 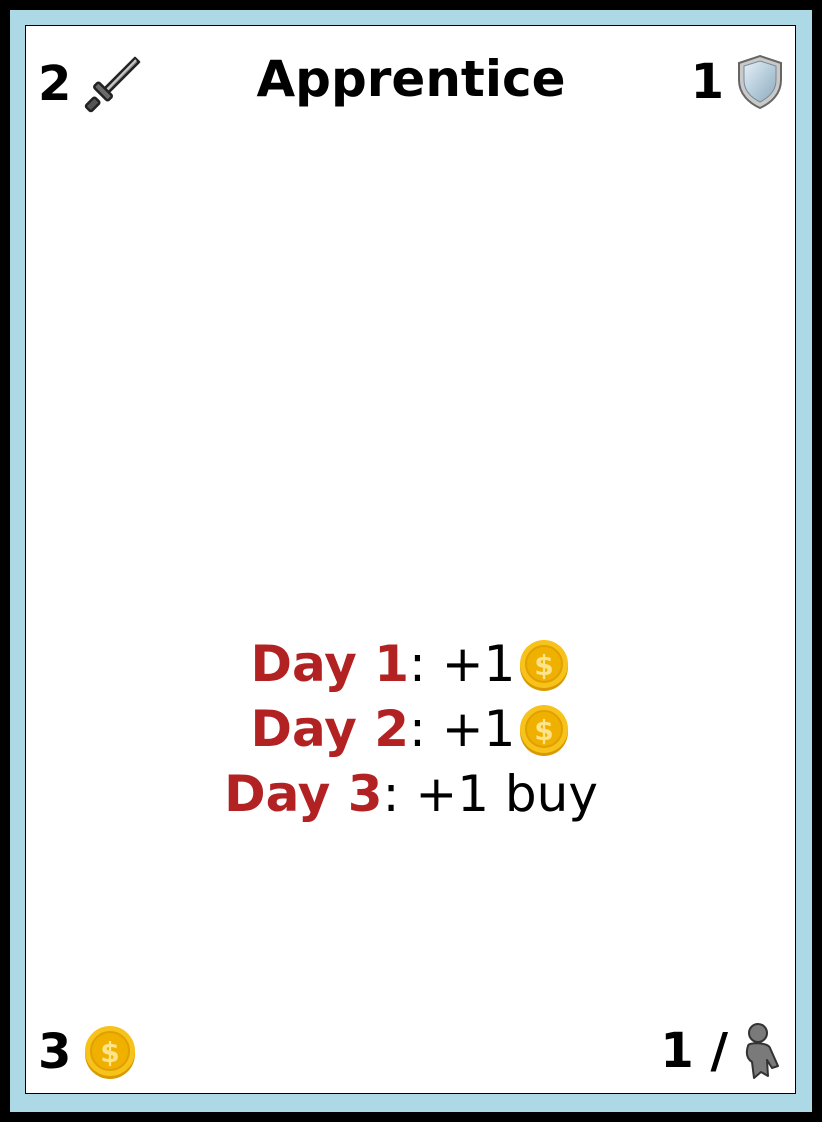 I want to click on card-title: Apprentice, so click(x=411, y=79).